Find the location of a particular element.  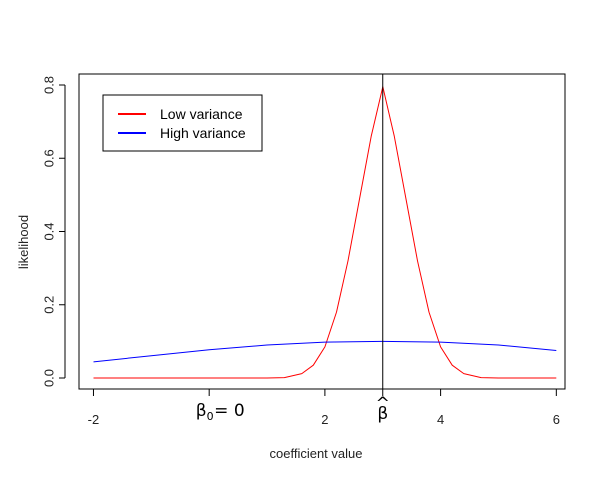

x-axis: -2 2 4 6 is located at coordinates (324, 407).